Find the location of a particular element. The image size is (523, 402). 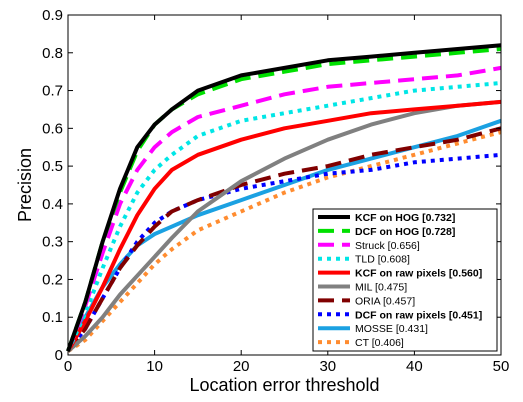

legend-label-oria: ORIA [0.457] is located at coordinates (385, 301).